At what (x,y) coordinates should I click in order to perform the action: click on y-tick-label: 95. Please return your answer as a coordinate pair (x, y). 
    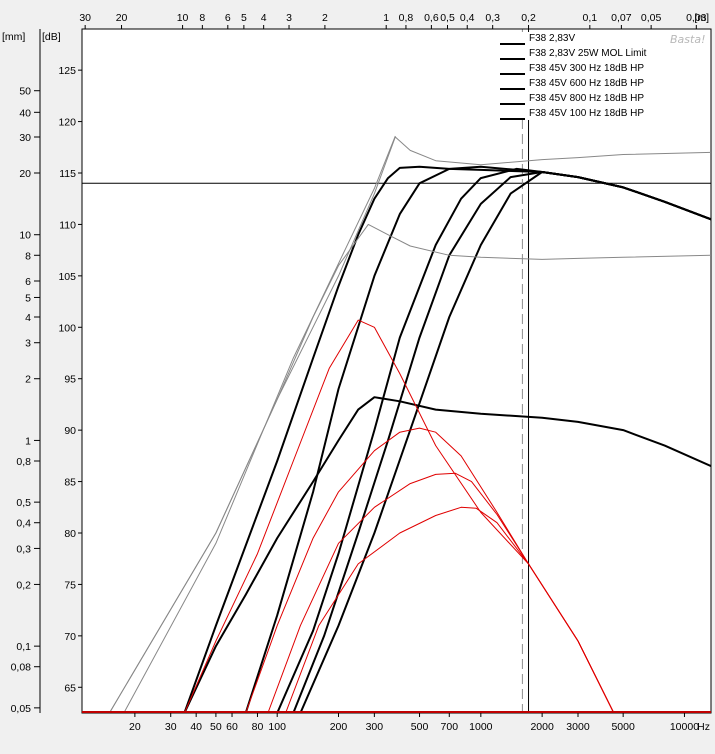
    Looking at the image, I should click on (70, 380).